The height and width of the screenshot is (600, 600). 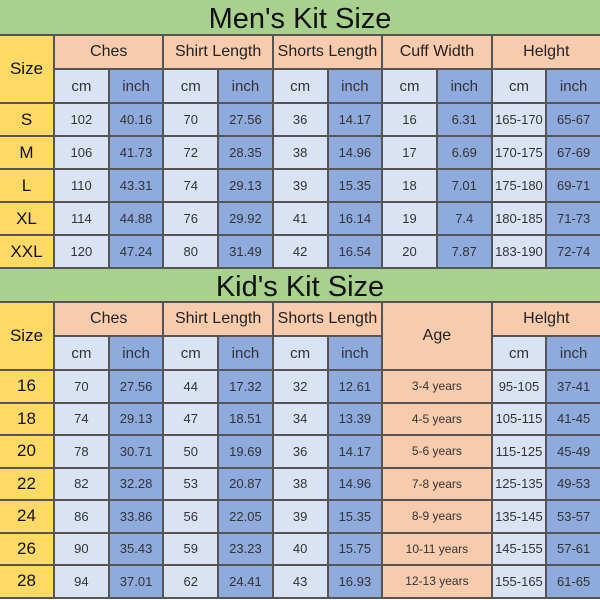 What do you see at coordinates (136, 152) in the screenshot?
I see `inch-value: 41.73` at bounding box center [136, 152].